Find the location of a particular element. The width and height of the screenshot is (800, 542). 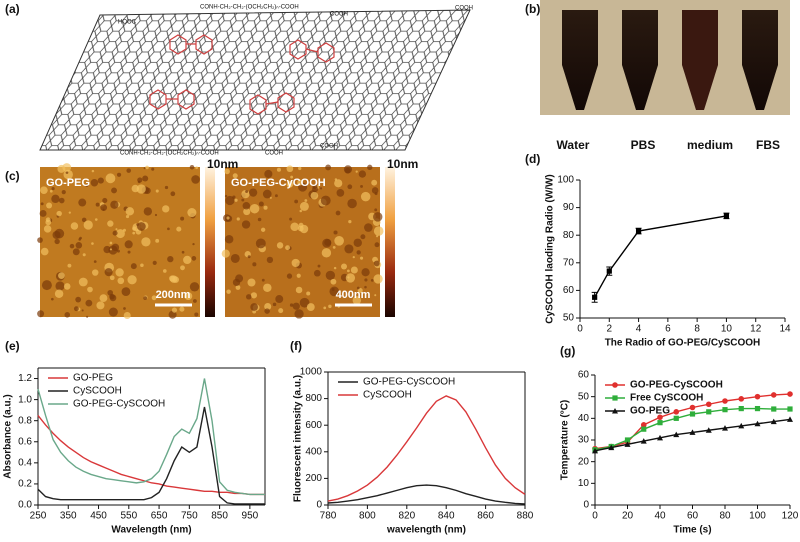

y-tick-label: 0 is located at coordinates (586, 505).